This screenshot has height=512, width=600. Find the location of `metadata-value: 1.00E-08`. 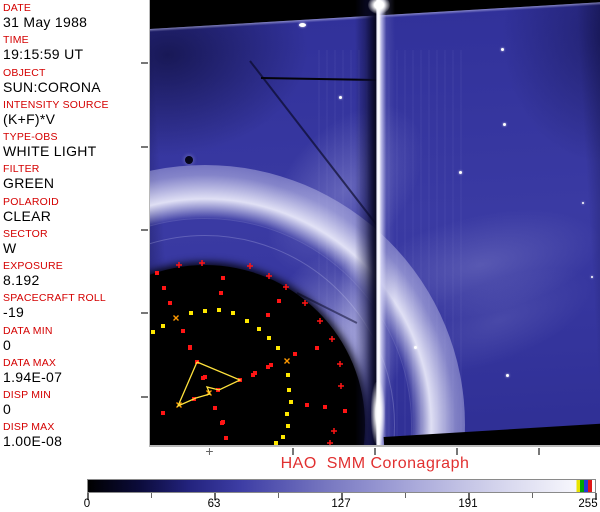

metadata-value: 1.00E-08 is located at coordinates (33, 441).